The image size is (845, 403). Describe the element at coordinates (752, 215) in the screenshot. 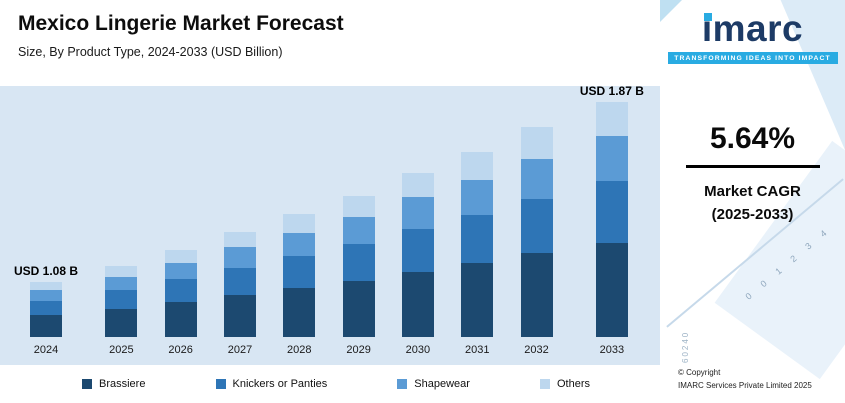

I see `cagr-label-line2: (2025-2033)` at that location.